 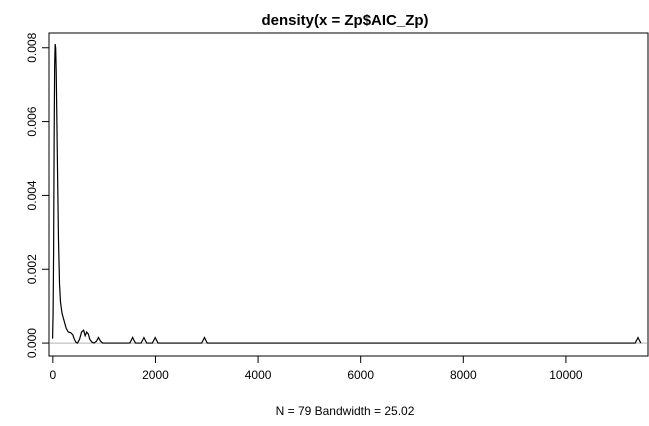 What do you see at coordinates (32, 195) in the screenshot?
I see `y-tick-label: 0.004` at bounding box center [32, 195].